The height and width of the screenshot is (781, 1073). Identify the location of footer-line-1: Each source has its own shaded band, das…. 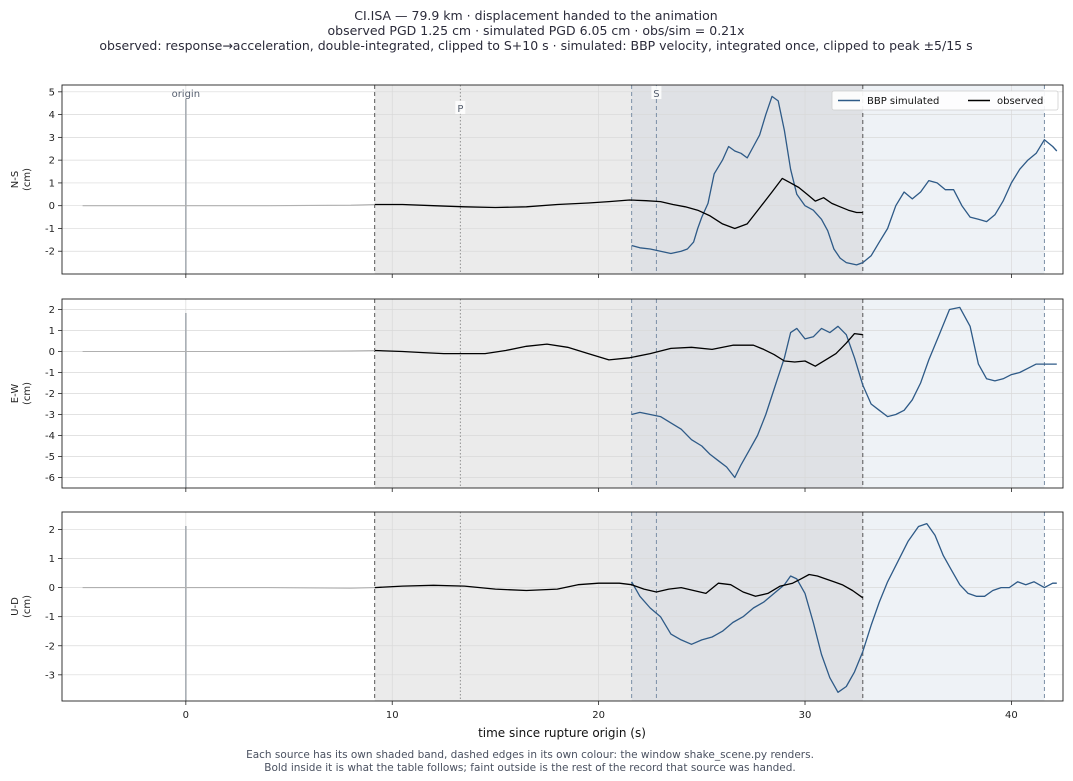
(530, 755).